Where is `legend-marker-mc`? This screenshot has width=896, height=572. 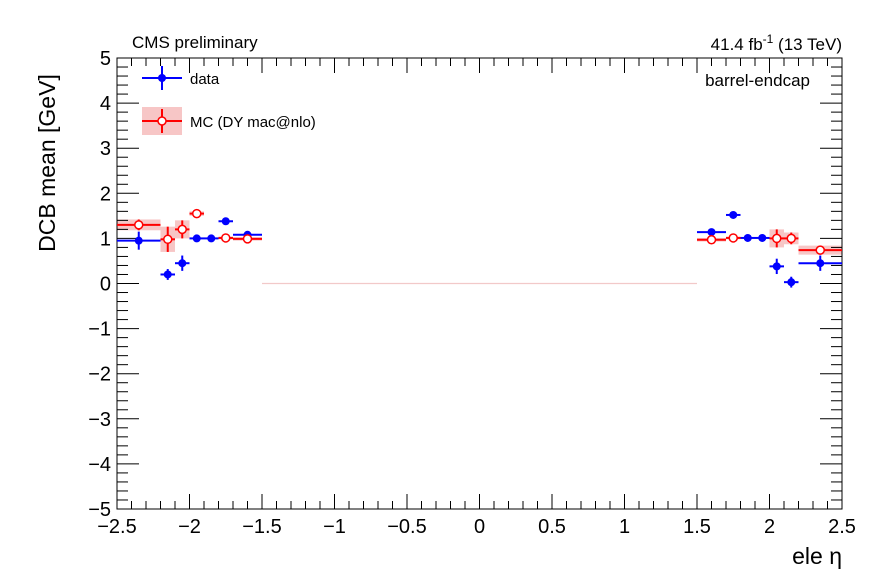 legend-marker-mc is located at coordinates (162, 121).